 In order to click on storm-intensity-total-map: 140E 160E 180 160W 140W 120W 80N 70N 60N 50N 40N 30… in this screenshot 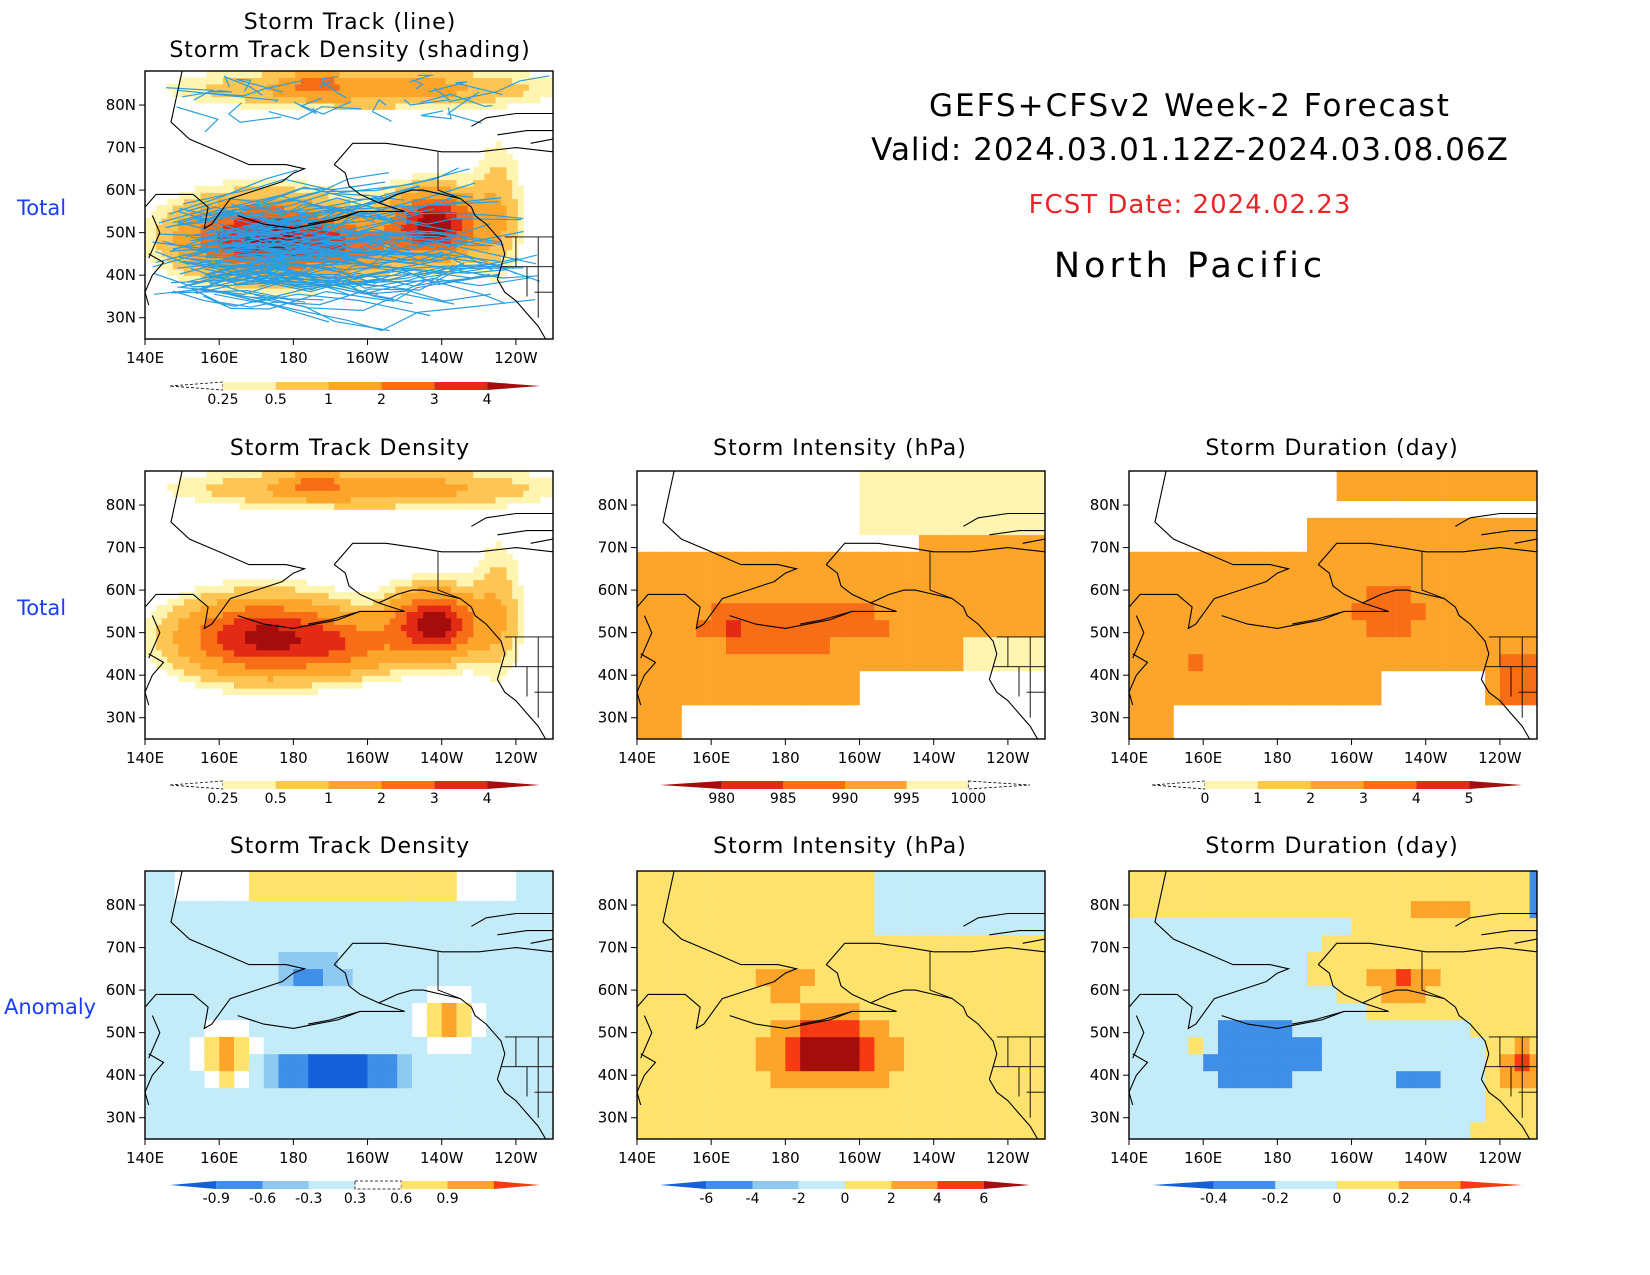, I will do `click(822, 618)`.